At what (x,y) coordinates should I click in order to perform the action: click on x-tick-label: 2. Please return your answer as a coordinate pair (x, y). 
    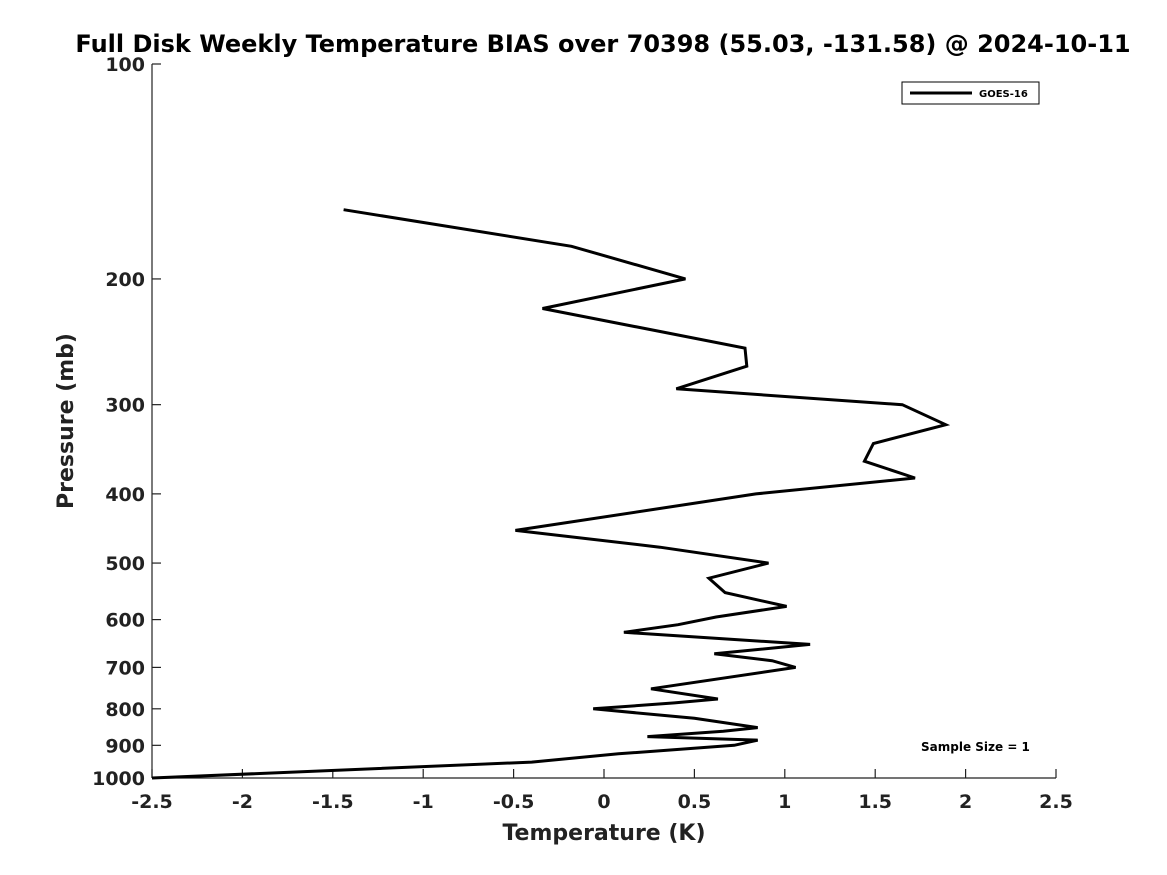
    Looking at the image, I should click on (965, 802).